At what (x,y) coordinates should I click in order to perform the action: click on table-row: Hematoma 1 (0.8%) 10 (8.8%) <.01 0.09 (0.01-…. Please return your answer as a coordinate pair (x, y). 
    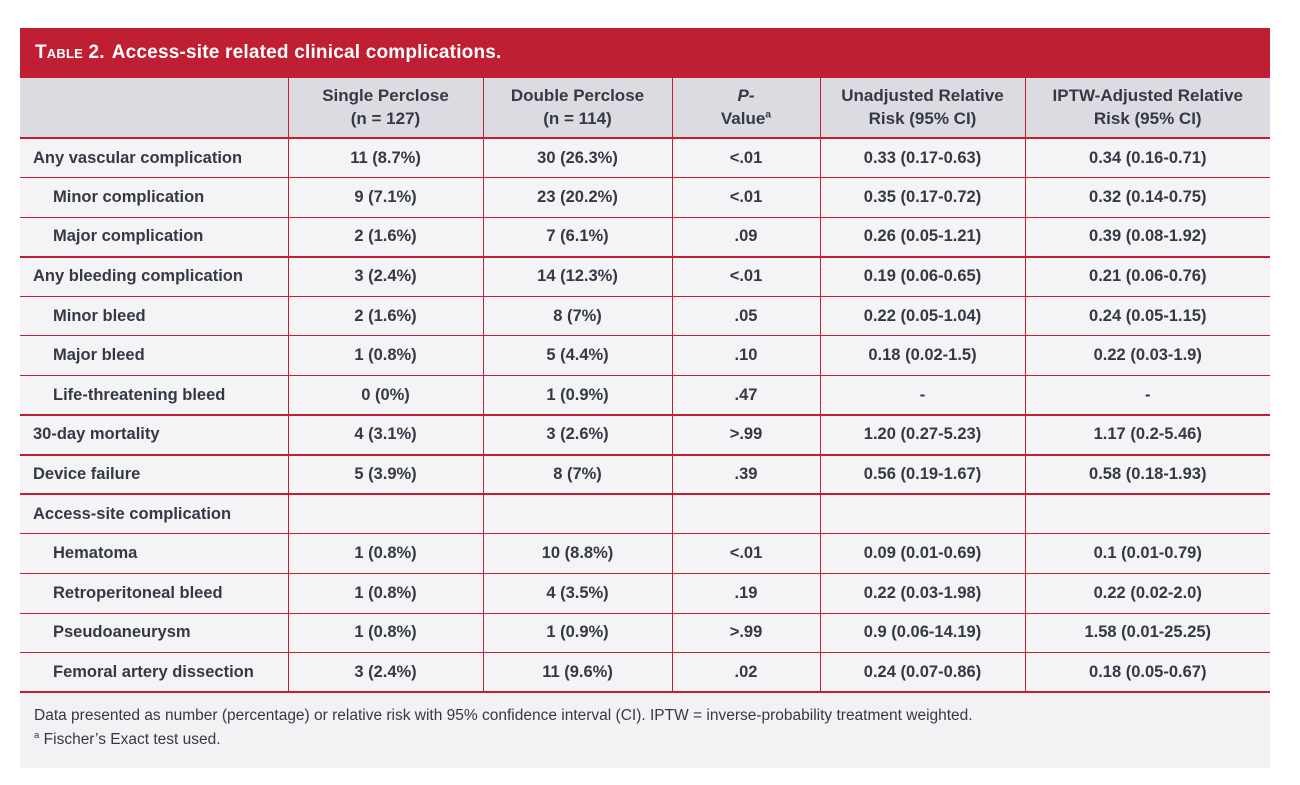
    Looking at the image, I should click on (645, 553).